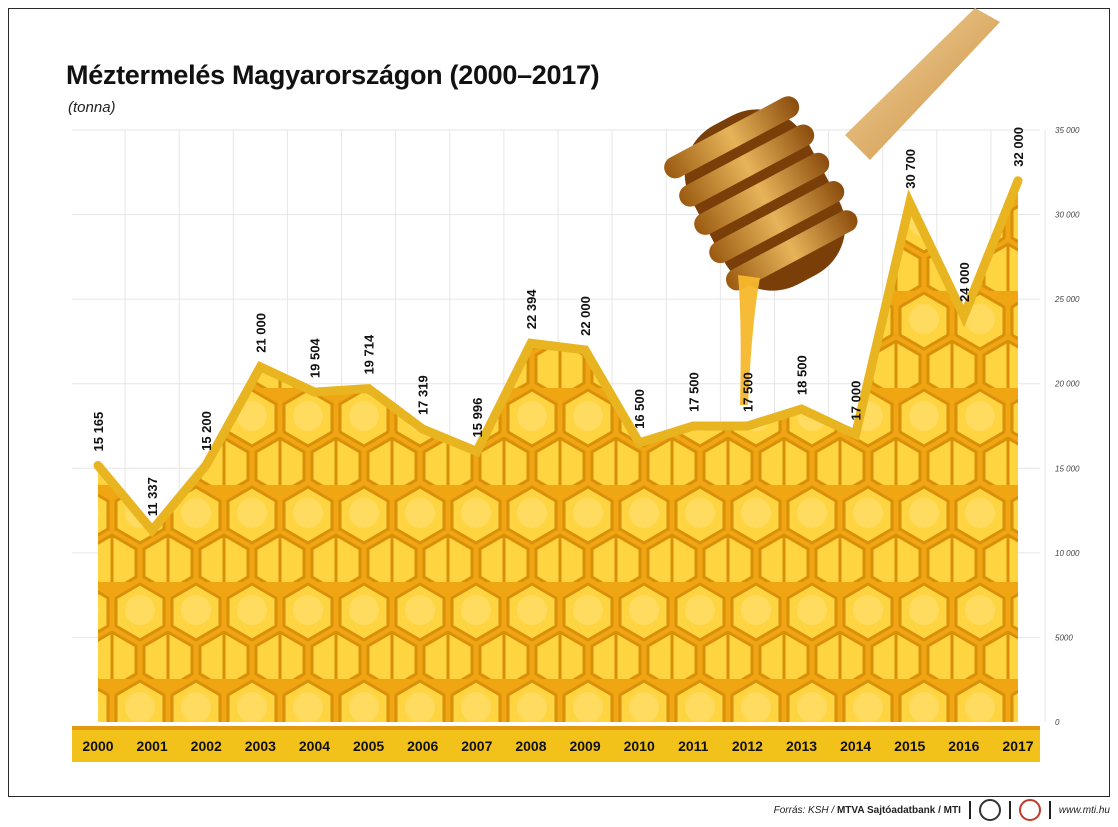 The image size is (1118, 827). What do you see at coordinates (693, 746) in the screenshot?
I see `x-tick-label: 2011` at bounding box center [693, 746].